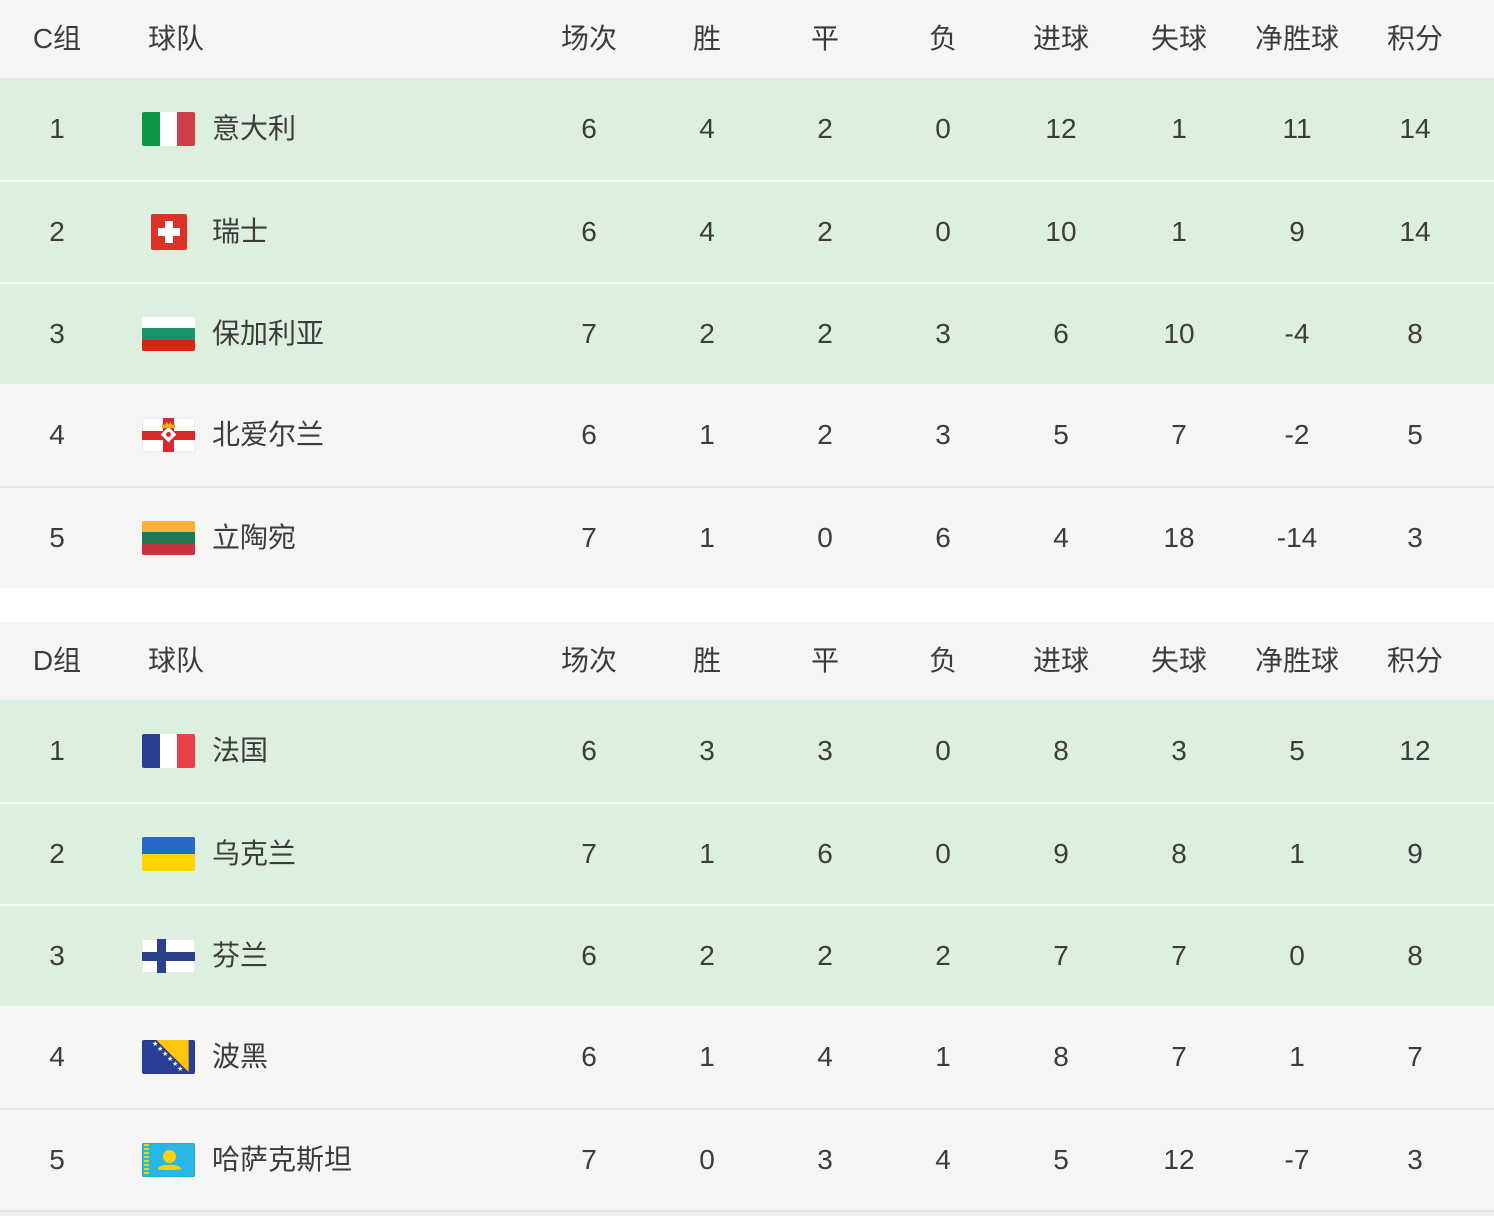 The width and height of the screenshot is (1494, 1216). What do you see at coordinates (1297, 1056) in the screenshot?
I see `stat-goal-diff: 1` at bounding box center [1297, 1056].